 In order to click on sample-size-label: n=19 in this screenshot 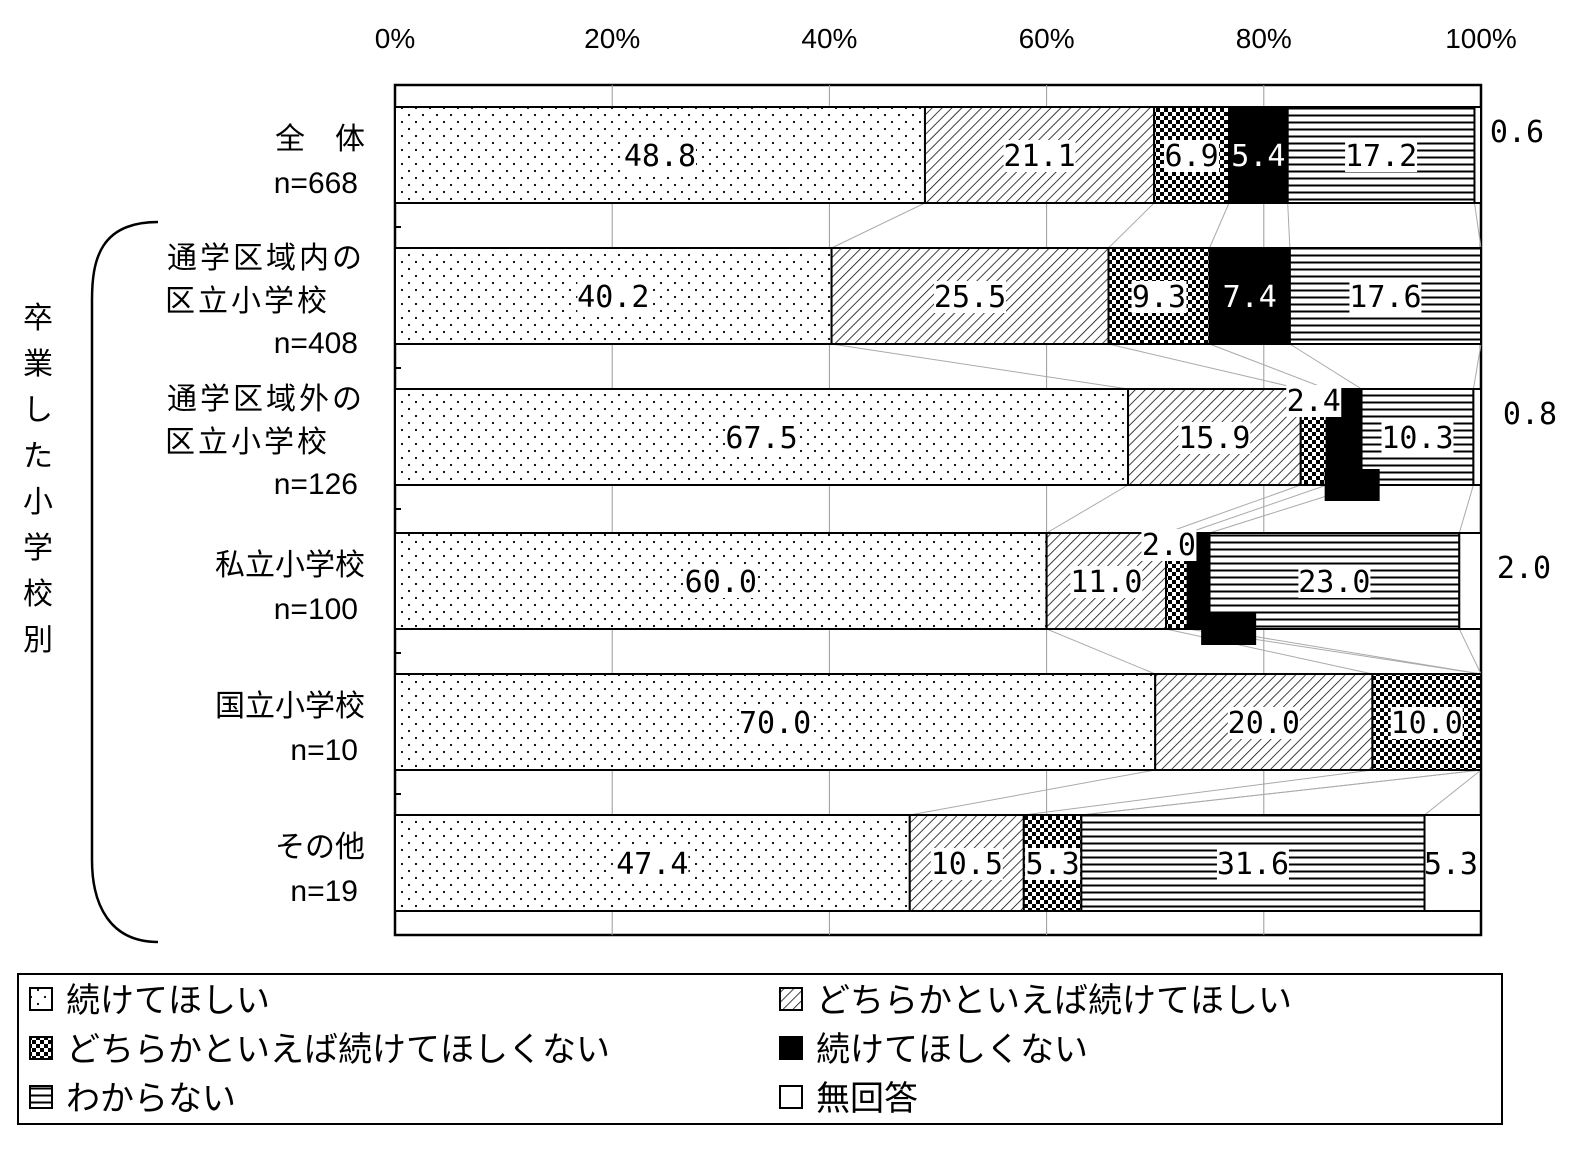, I will do `click(324, 891)`.